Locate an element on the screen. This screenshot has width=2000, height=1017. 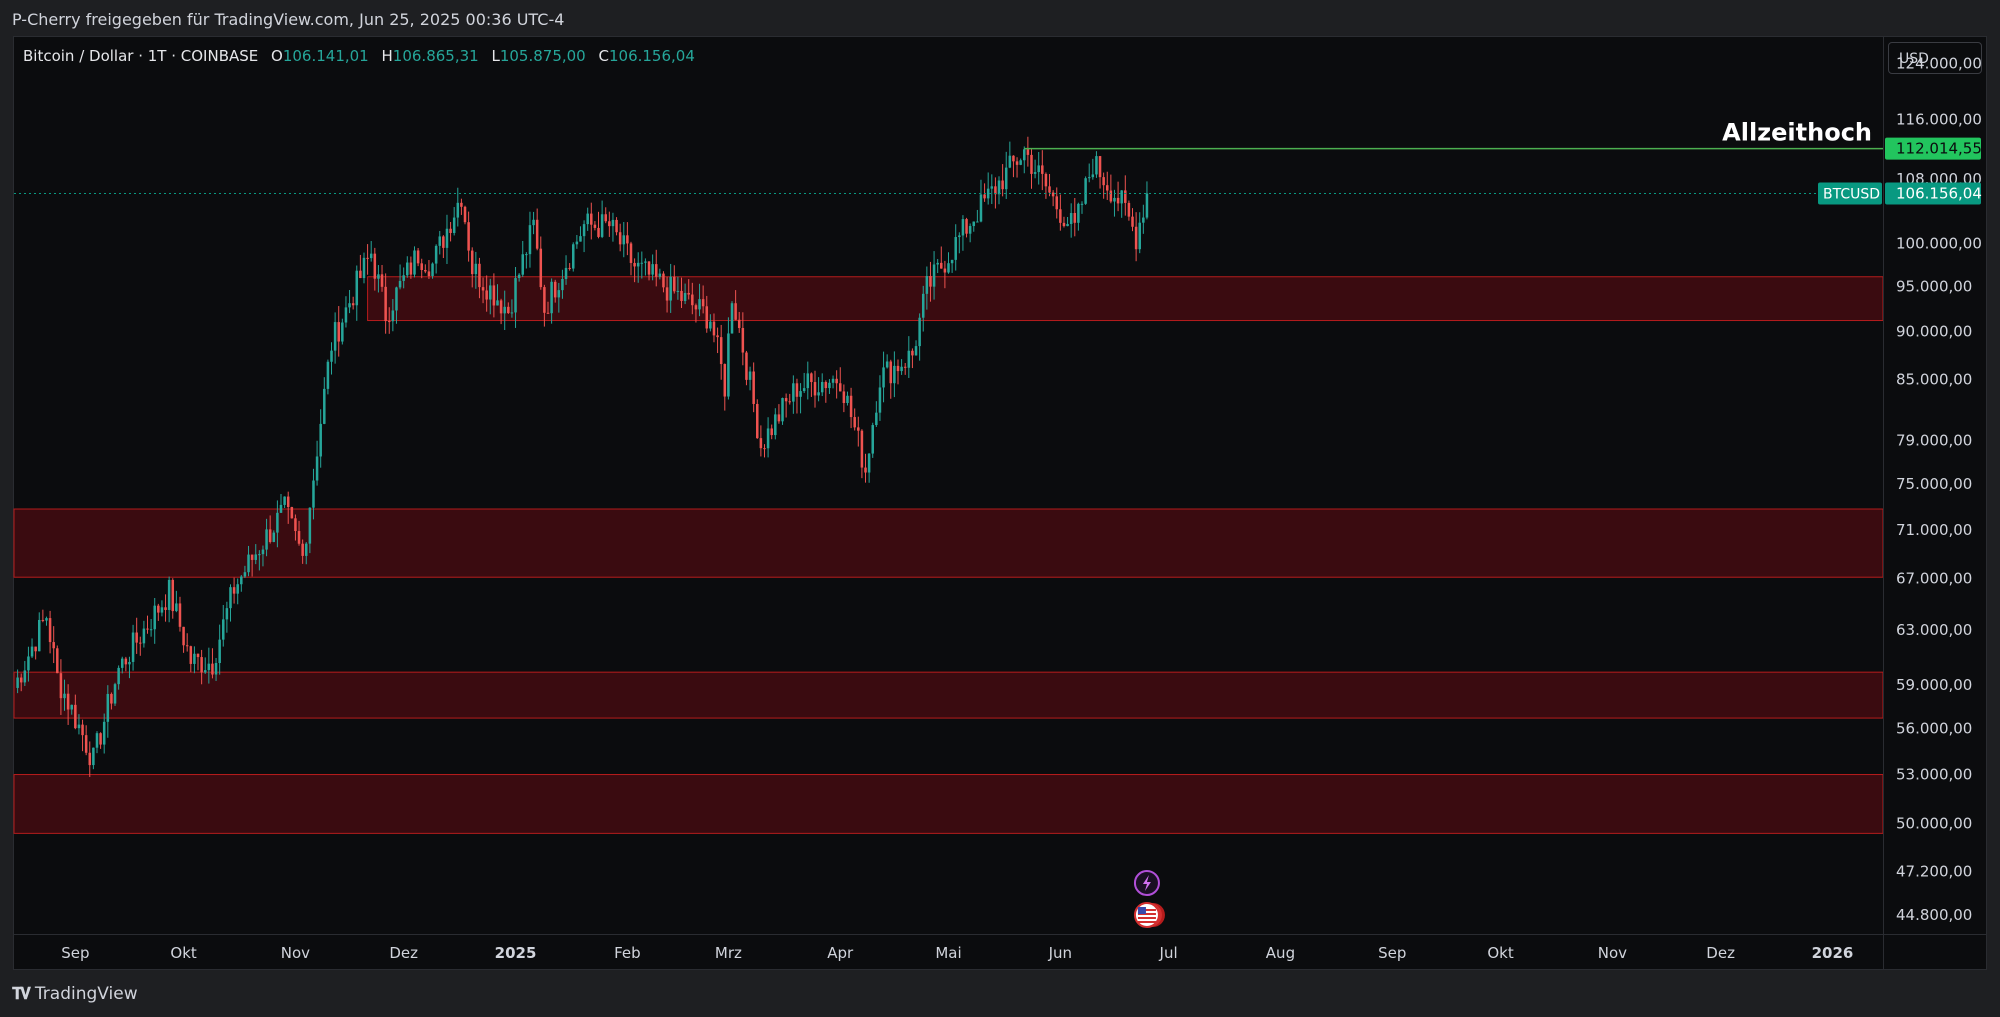
y-tick-label: 59.000,00 is located at coordinates (1934, 685).